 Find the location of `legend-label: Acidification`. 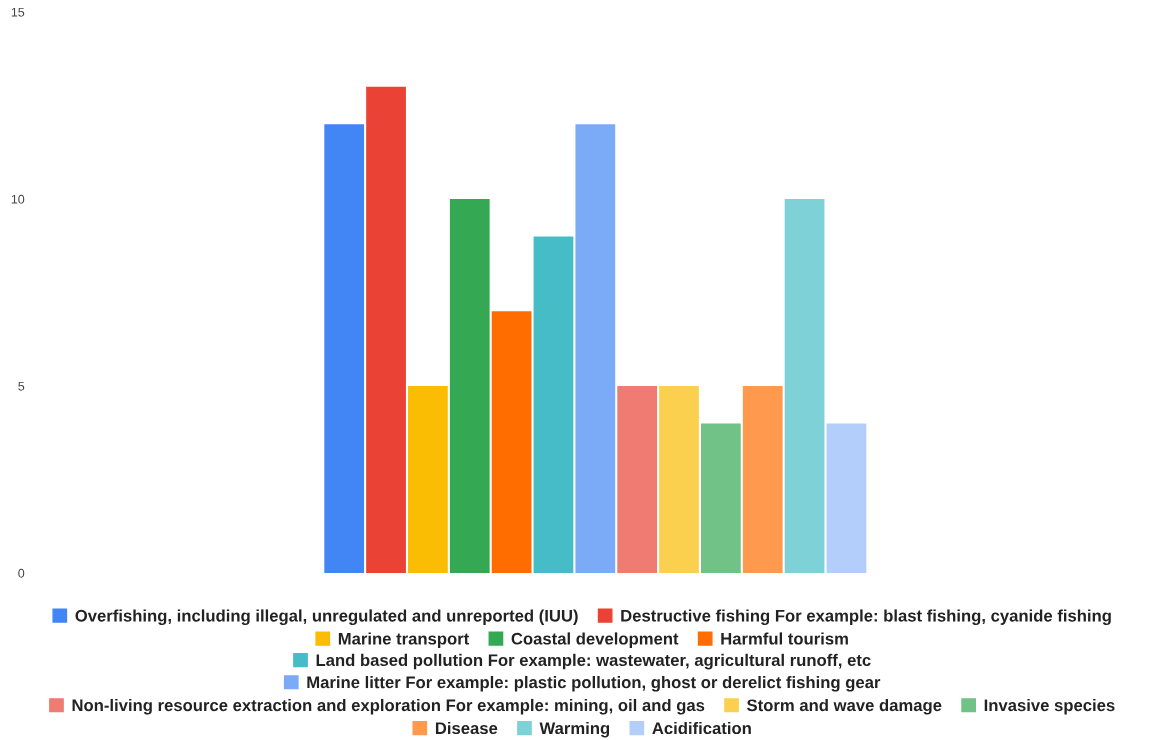

legend-label: Acidification is located at coordinates (701, 728).